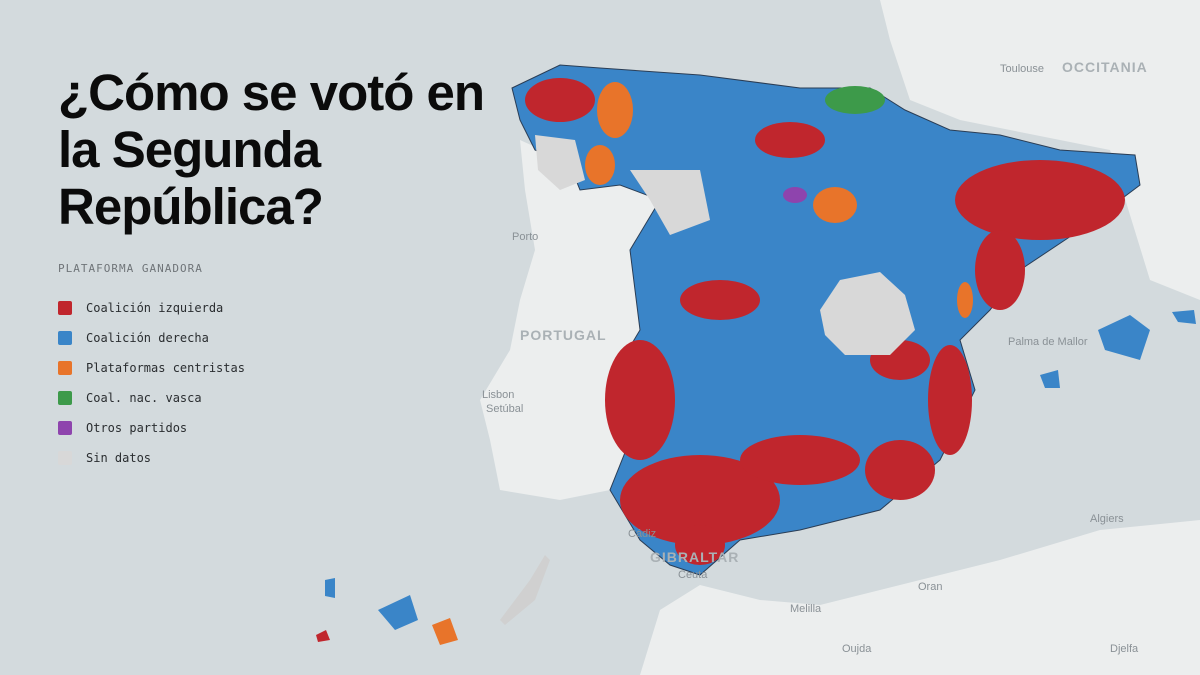 The image size is (1200, 675). I want to click on place-label: Cádiz, so click(642, 534).